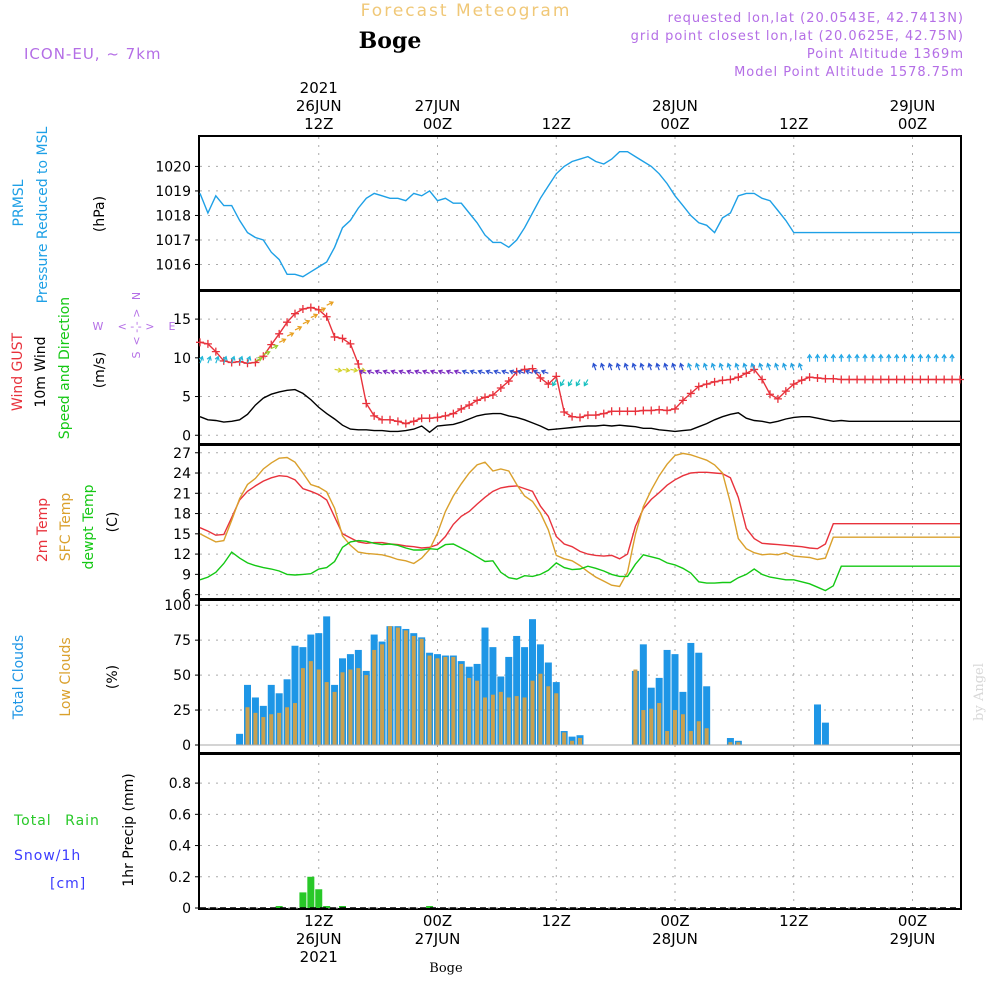  I want to click on pressure-unit: (hPa), so click(100, 214).